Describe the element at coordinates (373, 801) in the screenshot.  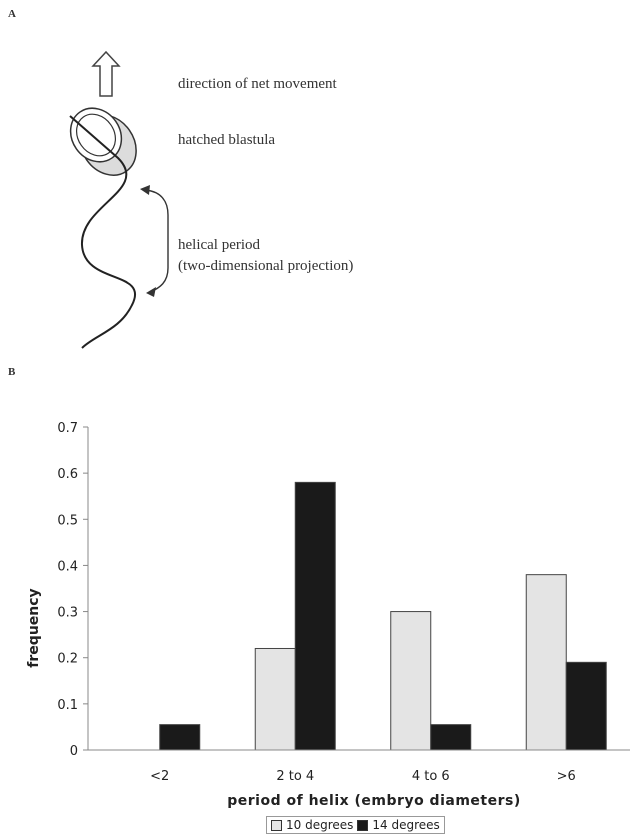
I see `x-axis-label: period of helix (embryo diameters)` at that location.